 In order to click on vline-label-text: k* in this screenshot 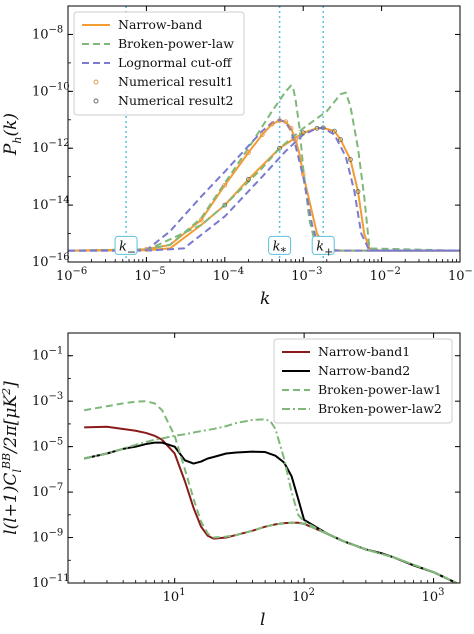, I will do `click(280, 248)`.